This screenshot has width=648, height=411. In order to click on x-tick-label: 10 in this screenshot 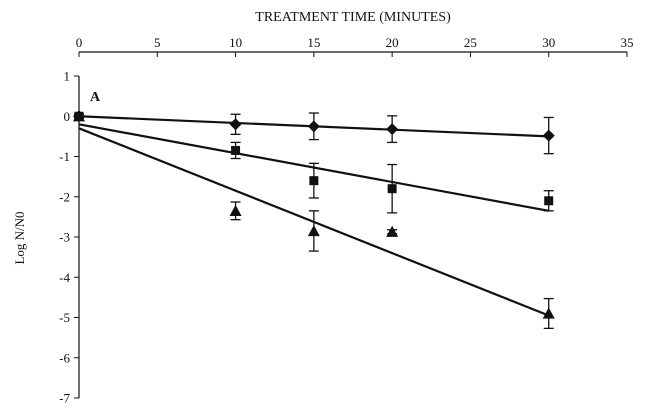, I will do `click(235, 42)`.